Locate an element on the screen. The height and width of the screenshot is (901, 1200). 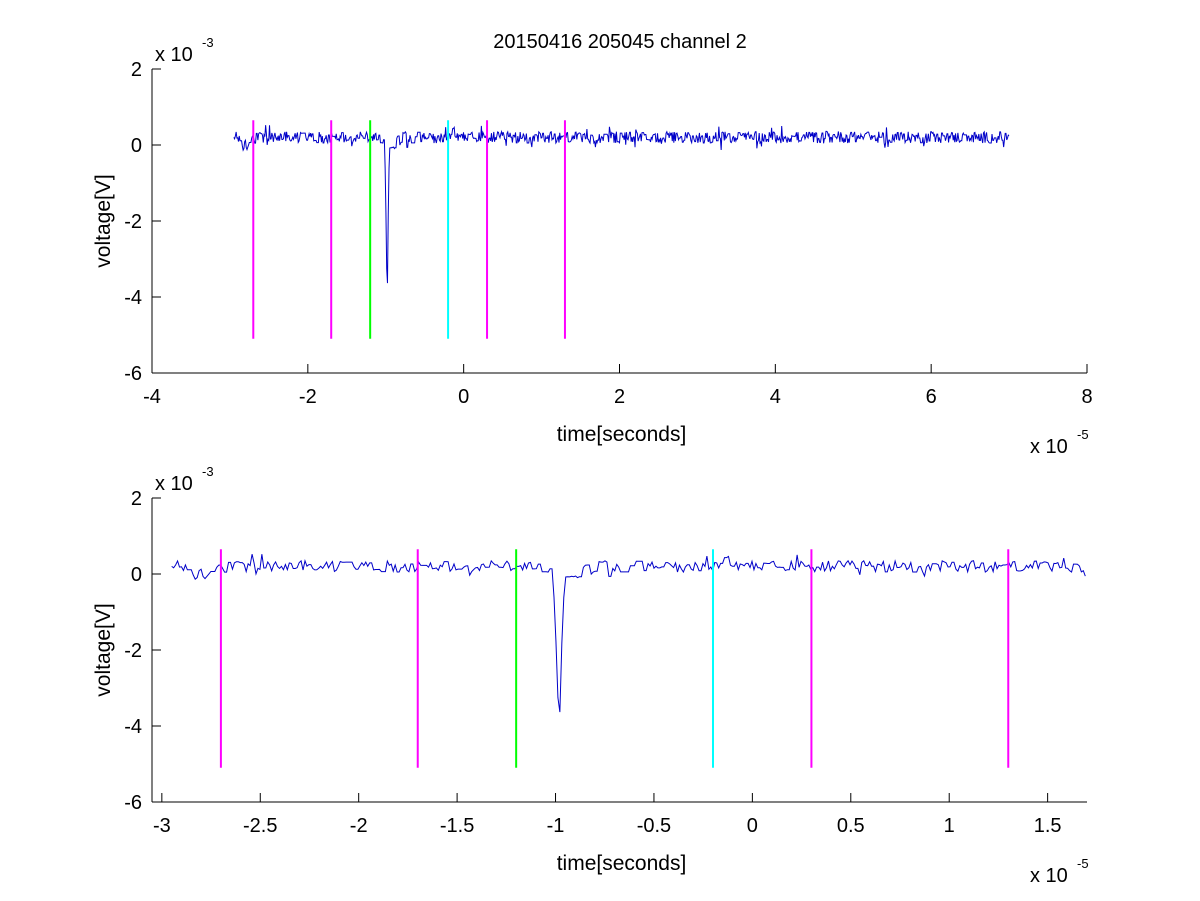
figure-title: 20150416 205045 channel 2 is located at coordinates (620, 42).